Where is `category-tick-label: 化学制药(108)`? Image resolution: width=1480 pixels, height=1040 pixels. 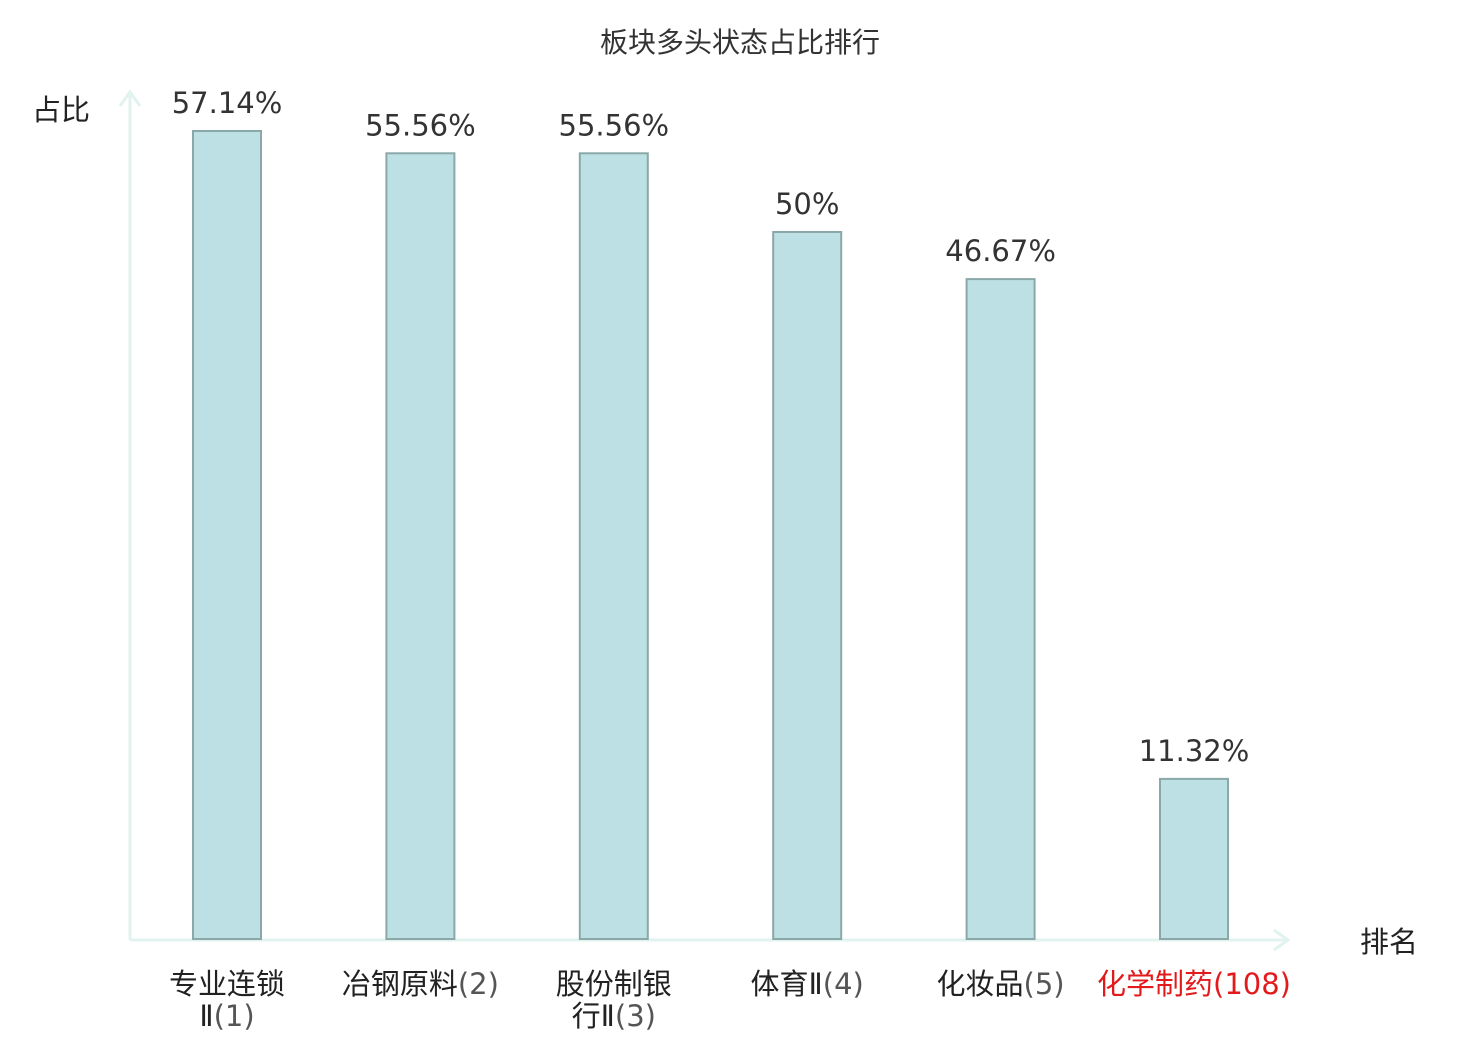
category-tick-label: 化学制药(108) is located at coordinates (1194, 984).